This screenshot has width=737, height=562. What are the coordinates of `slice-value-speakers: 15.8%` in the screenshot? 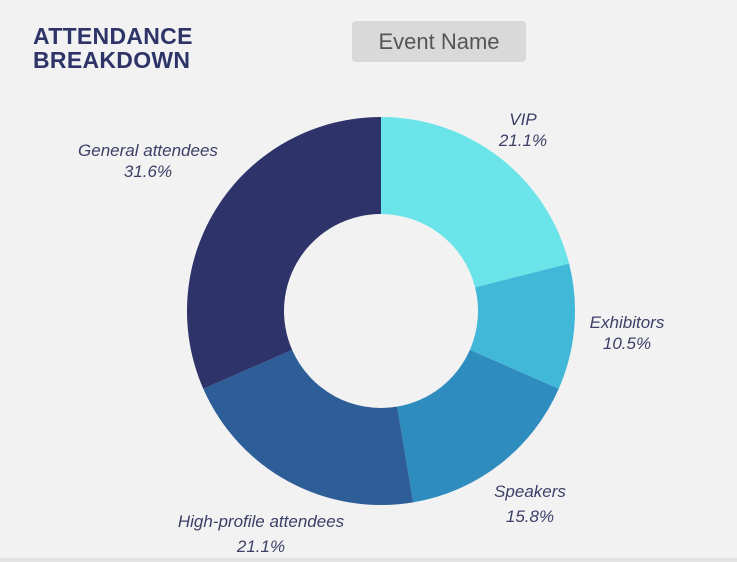 It's located at (530, 516).